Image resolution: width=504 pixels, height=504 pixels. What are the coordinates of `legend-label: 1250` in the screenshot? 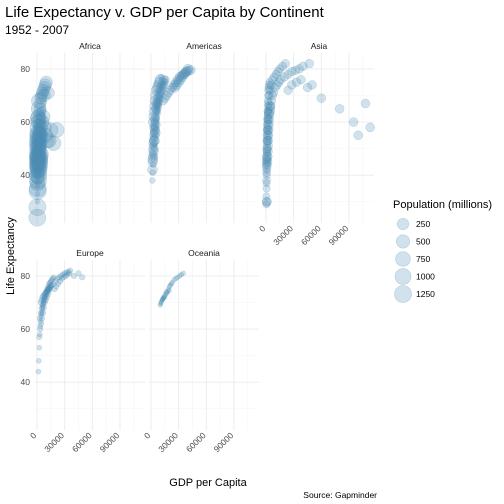 It's located at (425, 294).